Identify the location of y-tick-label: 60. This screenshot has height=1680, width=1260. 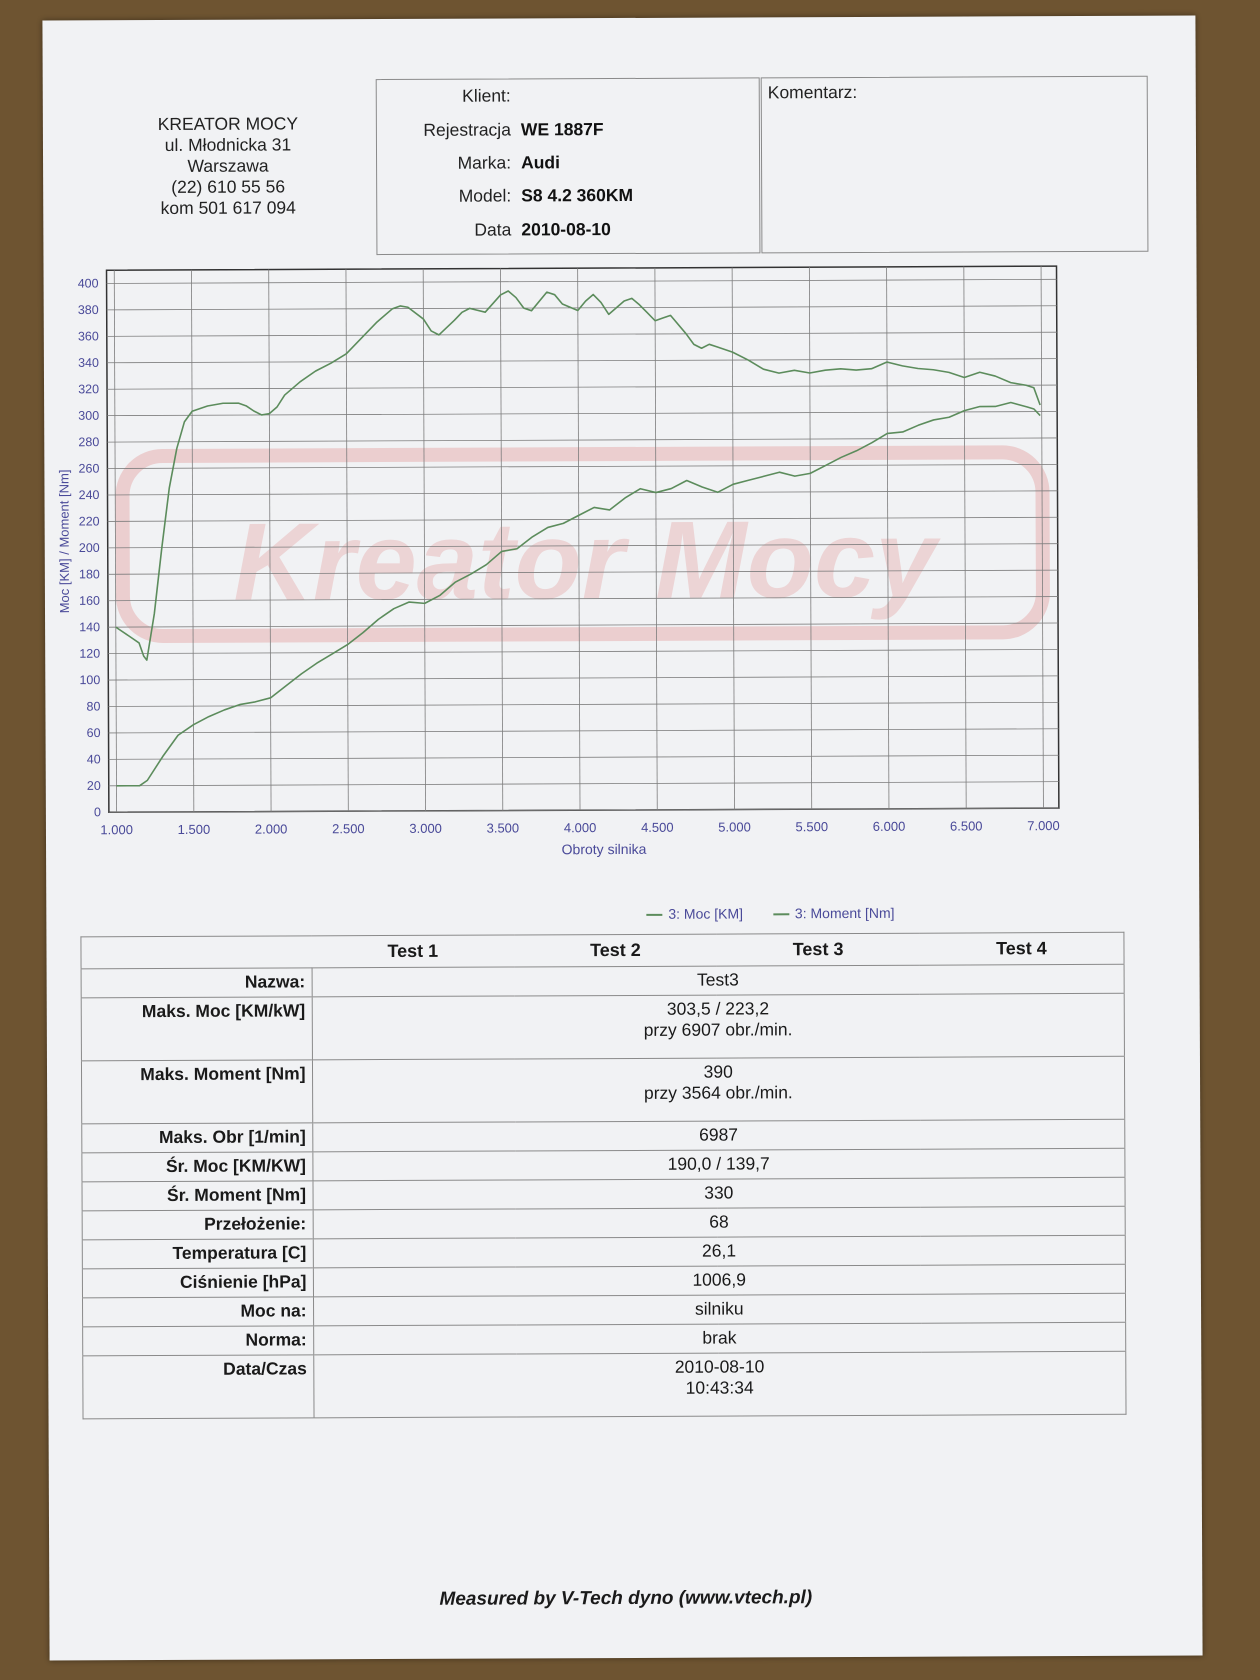
(94, 733).